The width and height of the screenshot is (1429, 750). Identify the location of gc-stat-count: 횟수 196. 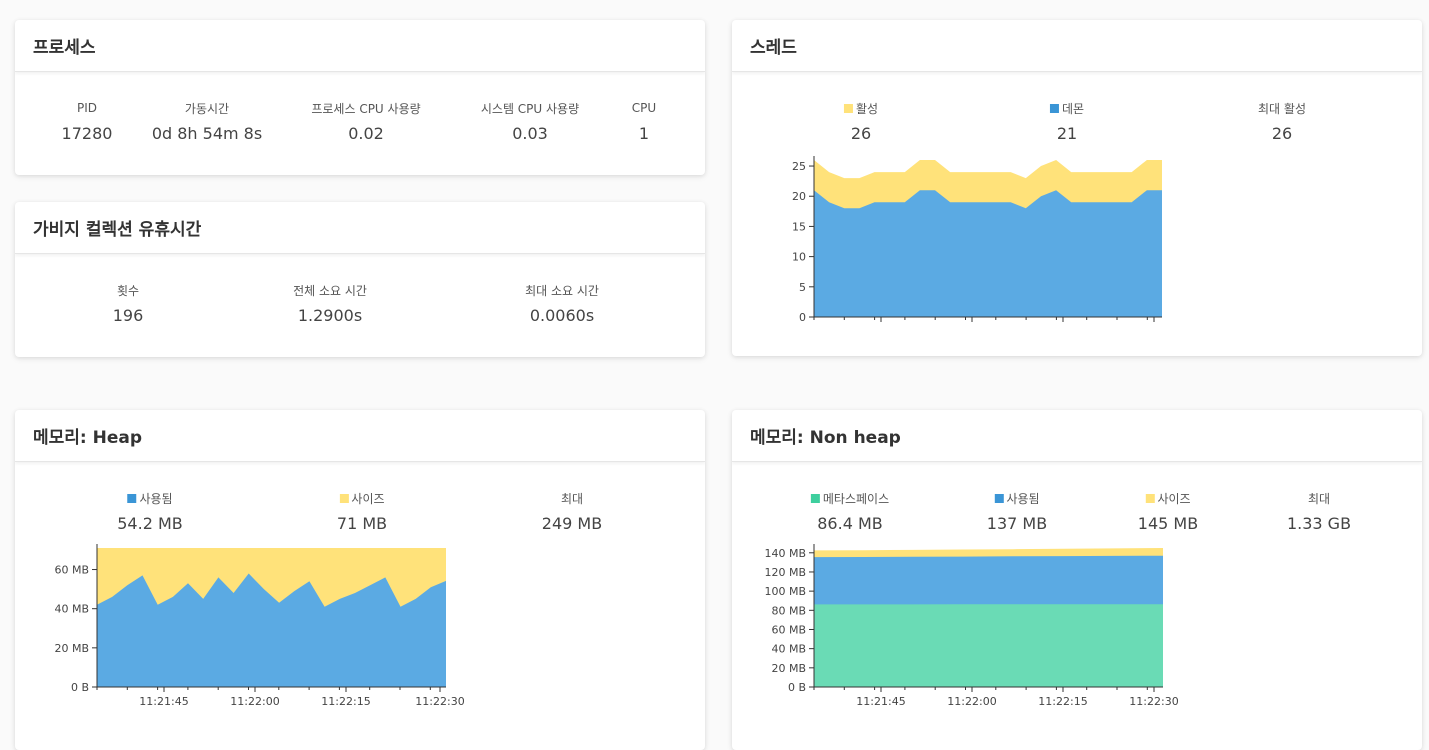
(128, 304).